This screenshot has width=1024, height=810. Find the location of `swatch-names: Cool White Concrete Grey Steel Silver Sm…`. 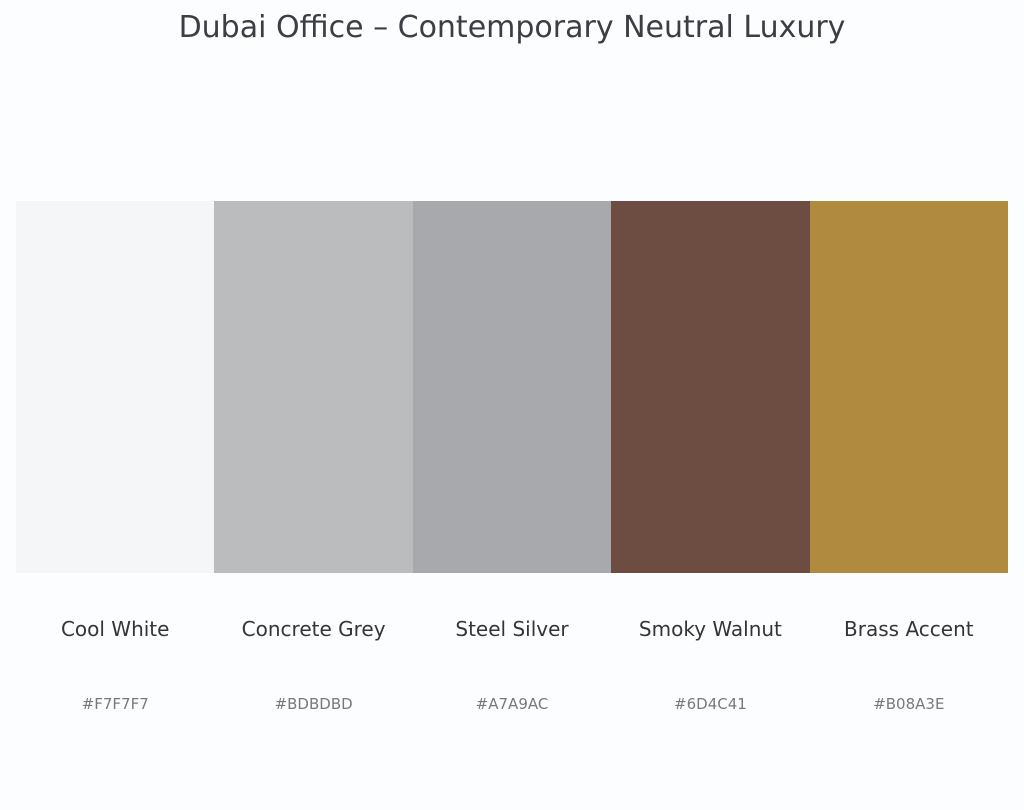

swatch-names: Cool White Concrete Grey Steel Silver Sm… is located at coordinates (512, 629).